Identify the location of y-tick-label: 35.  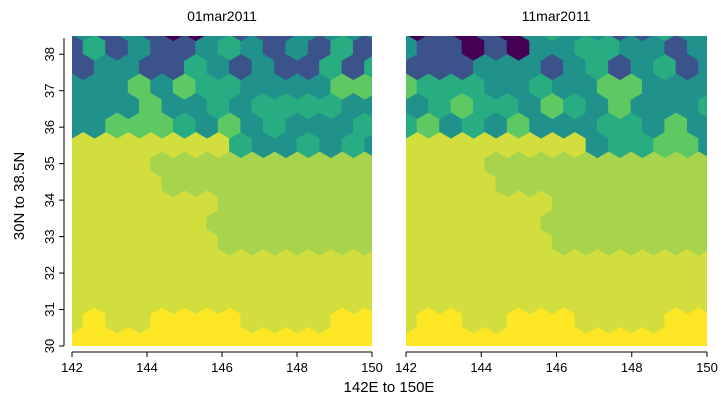
(49, 163).